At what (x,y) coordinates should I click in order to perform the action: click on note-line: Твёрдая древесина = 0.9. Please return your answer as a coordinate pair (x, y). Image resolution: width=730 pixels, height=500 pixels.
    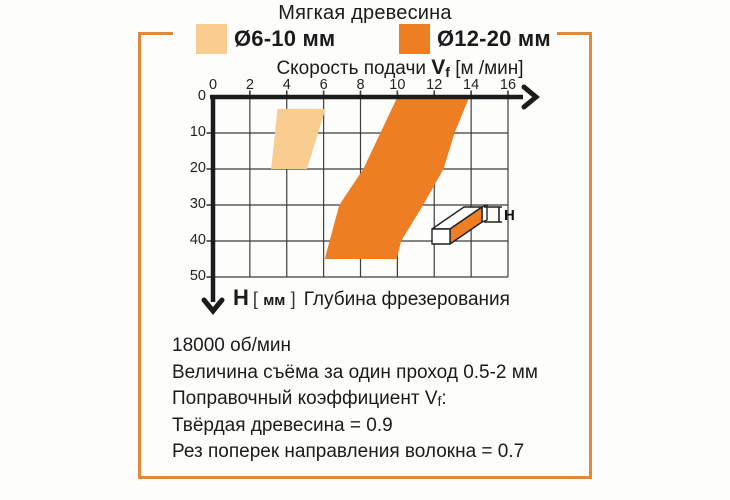
    Looking at the image, I should click on (282, 425).